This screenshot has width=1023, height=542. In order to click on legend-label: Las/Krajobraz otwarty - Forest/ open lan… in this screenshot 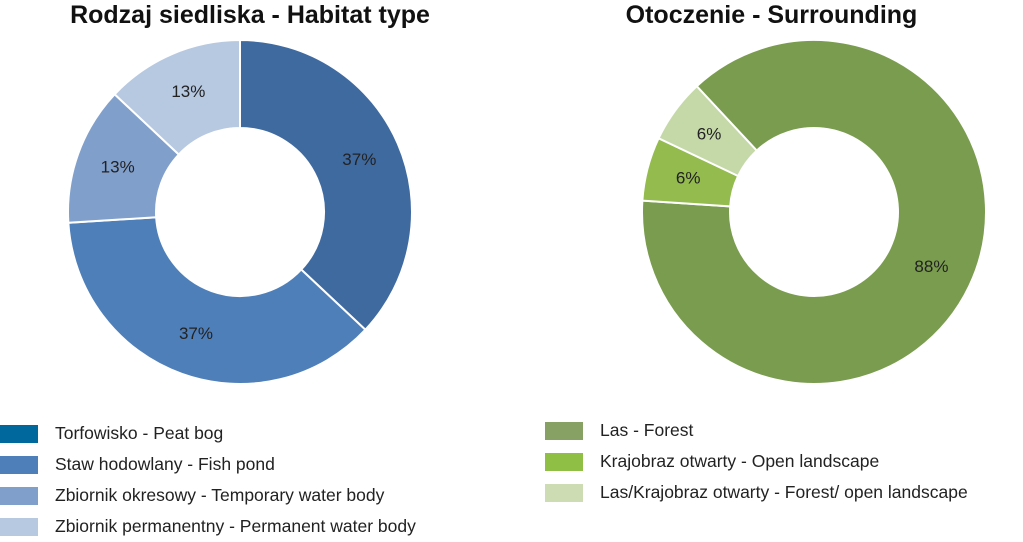, I will do `click(784, 492)`.